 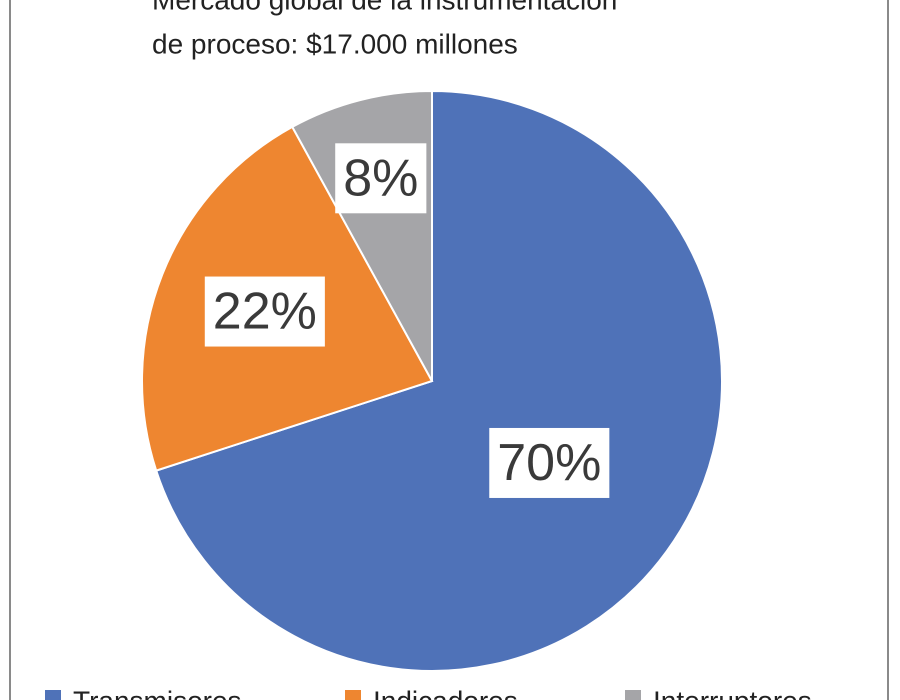 What do you see at coordinates (445, 692) in the screenshot?
I see `legend-label: Indicadores` at bounding box center [445, 692].